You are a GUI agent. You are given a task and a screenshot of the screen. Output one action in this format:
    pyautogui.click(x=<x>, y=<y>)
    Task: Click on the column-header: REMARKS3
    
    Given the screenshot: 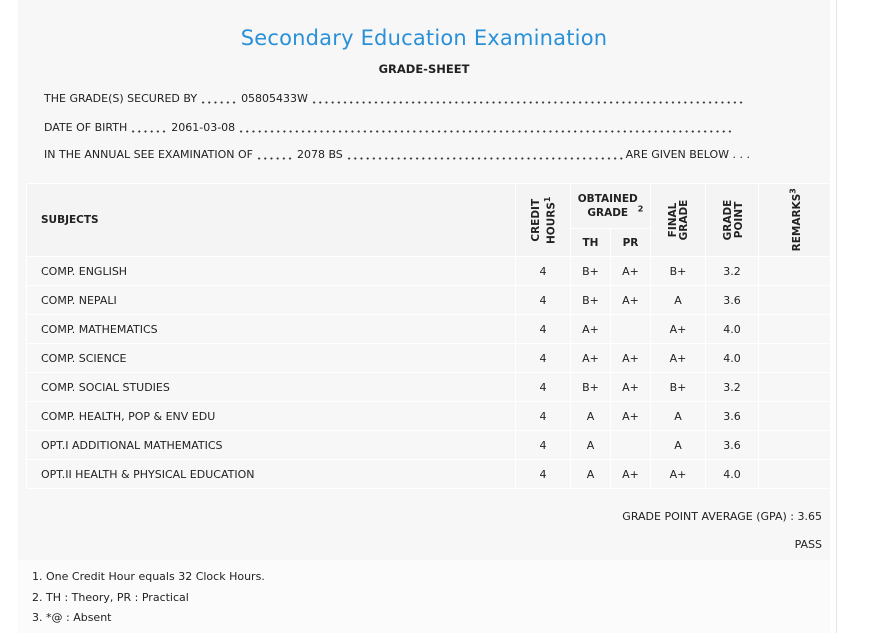 What is the action you would take?
    pyautogui.click(x=795, y=220)
    